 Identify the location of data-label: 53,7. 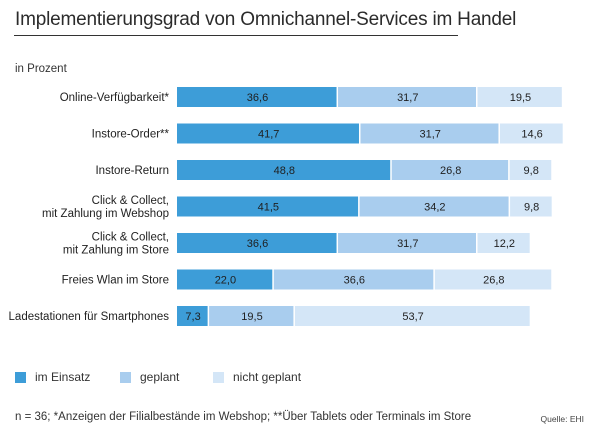
(412, 317).